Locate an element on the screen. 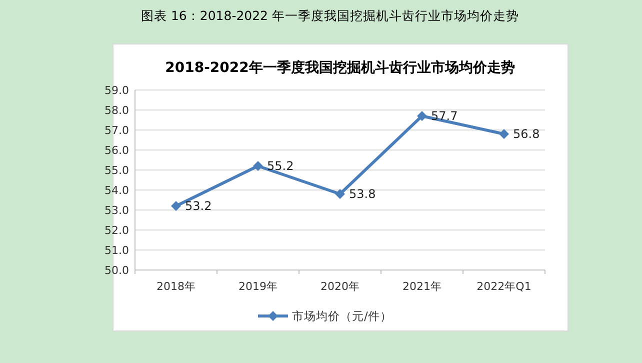 Image resolution: width=642 pixels, height=363 pixels. y-tick-label: 54.0 is located at coordinates (116, 190).